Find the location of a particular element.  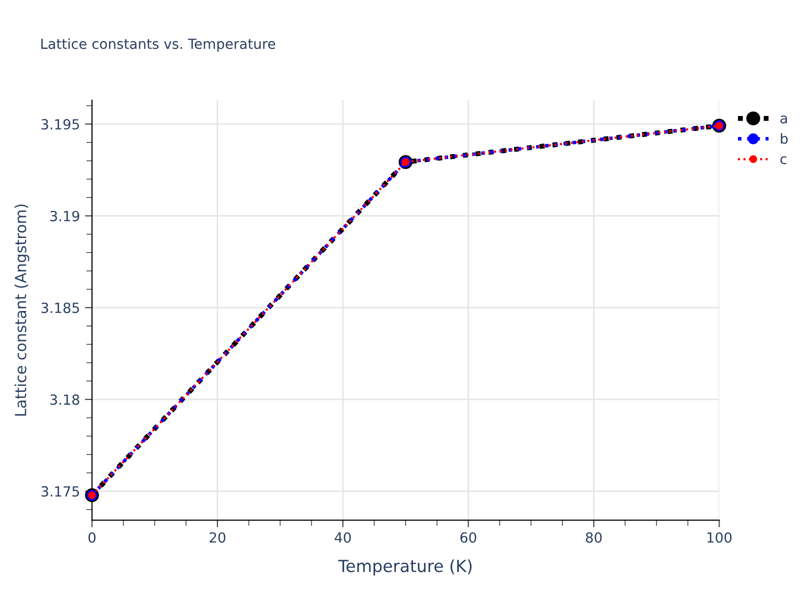

legend-label: a is located at coordinates (783, 119).